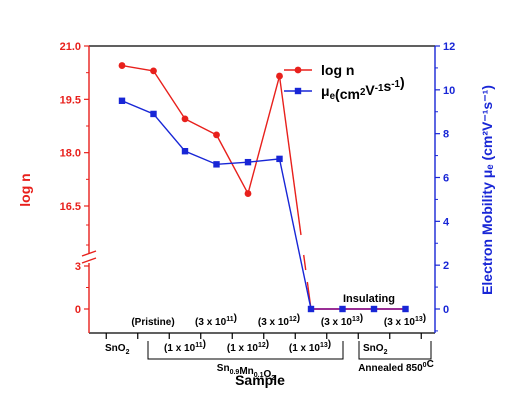  I want to click on label-annealed-group: Annealed 8500C, so click(396, 366).